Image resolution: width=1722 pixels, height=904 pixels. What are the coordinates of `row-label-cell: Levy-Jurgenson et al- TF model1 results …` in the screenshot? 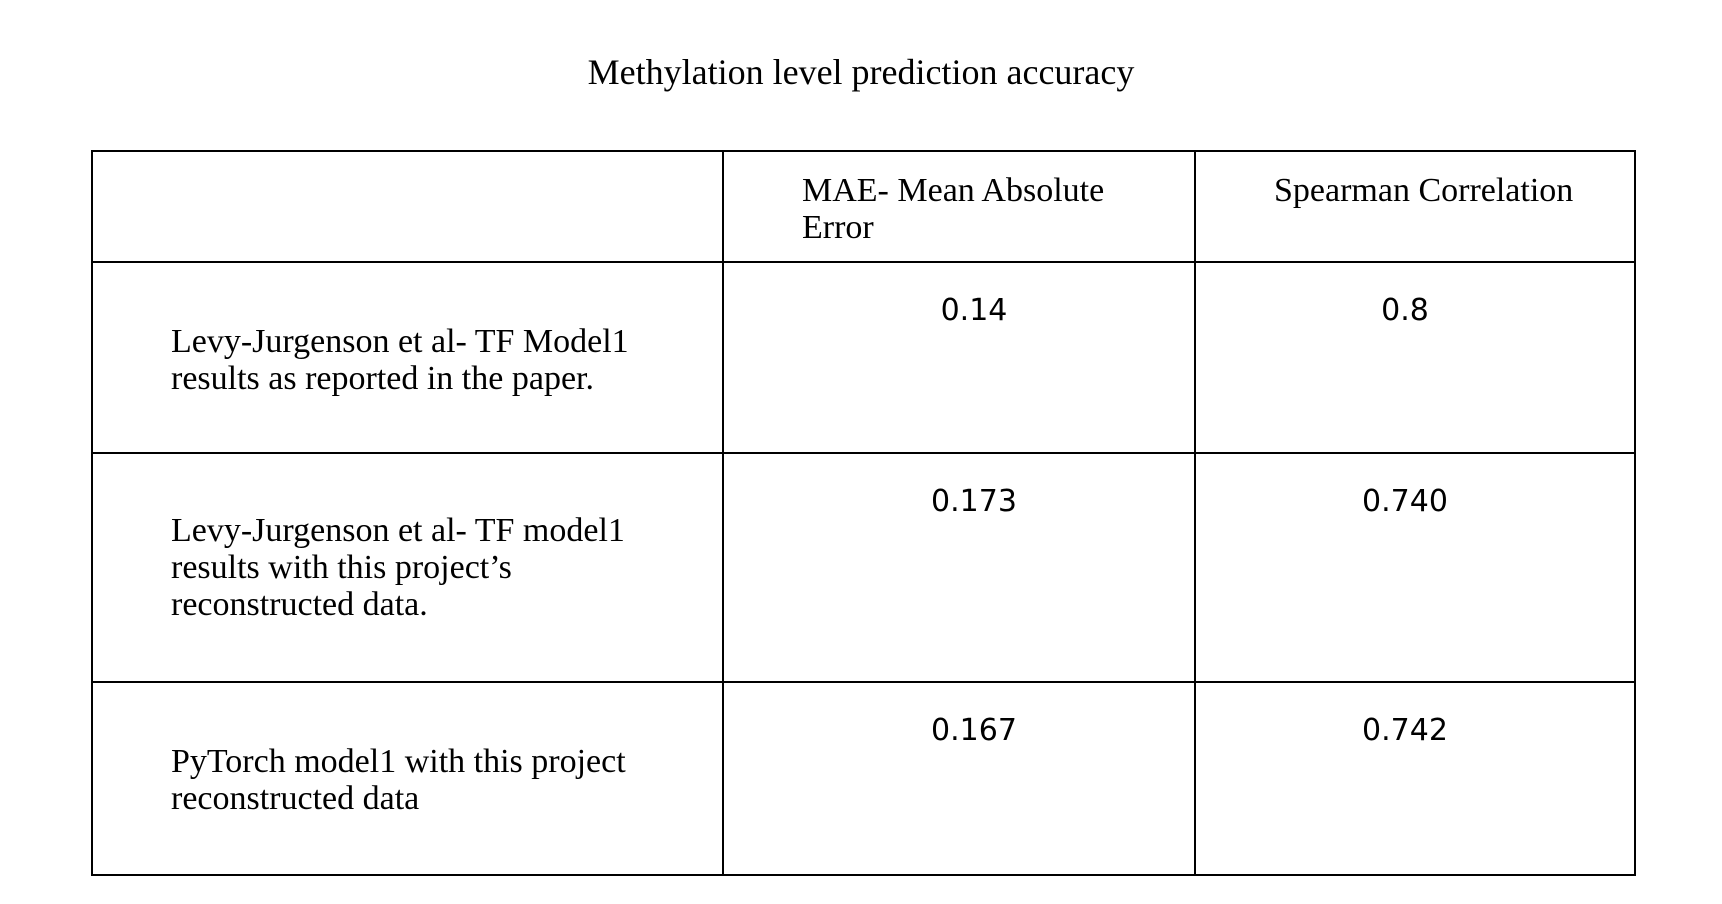 It's located at (407, 567).